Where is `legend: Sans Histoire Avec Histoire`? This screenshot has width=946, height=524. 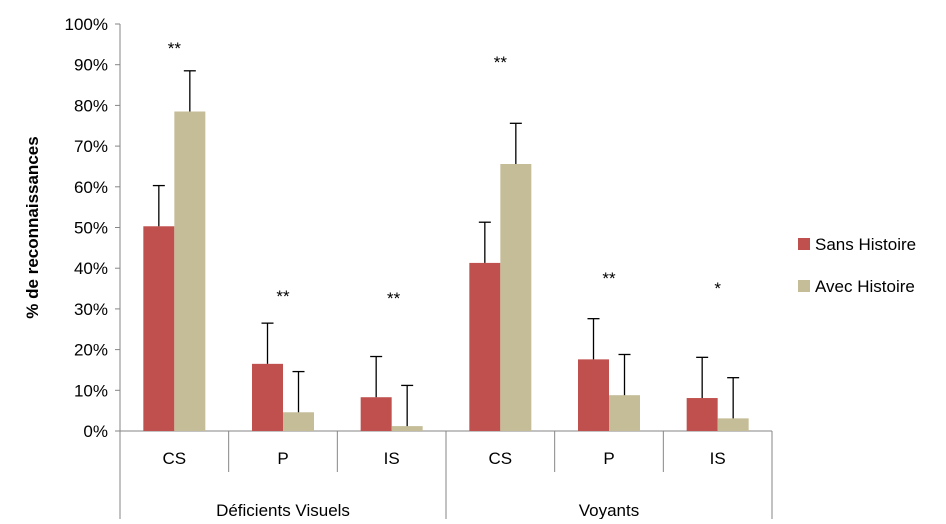
legend: Sans Histoire Avec Histoire is located at coordinates (857, 265).